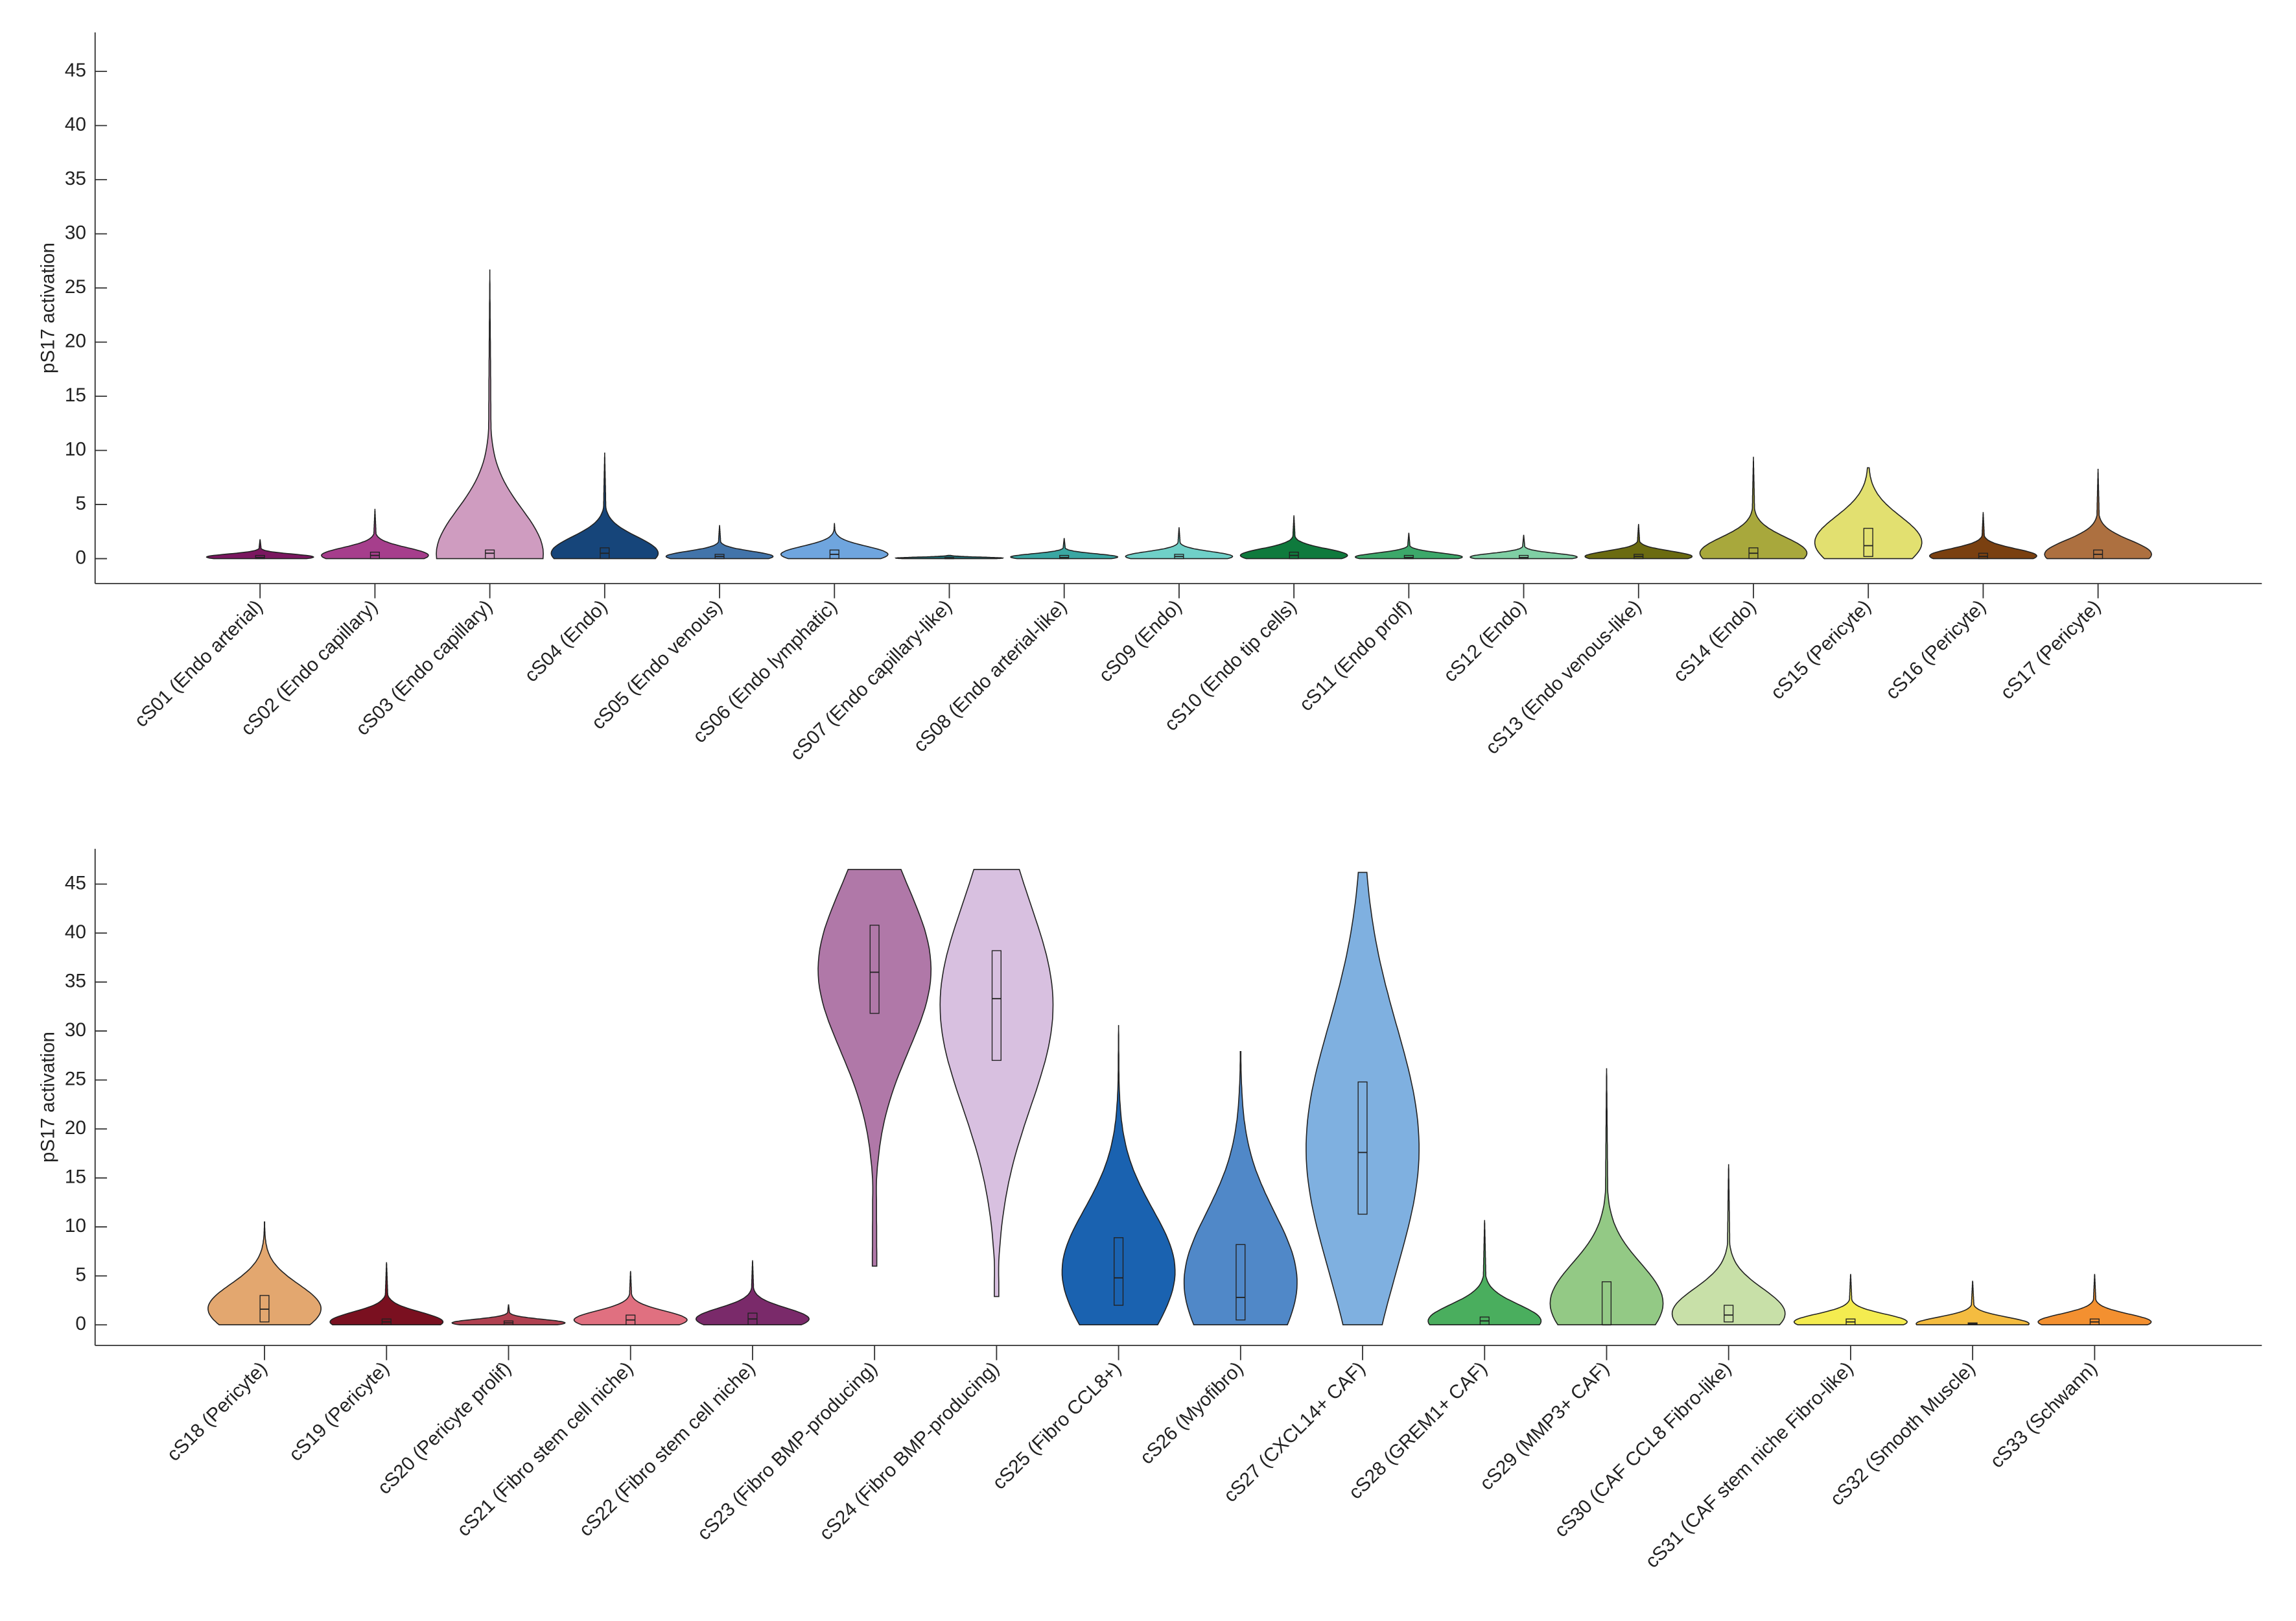  I want to click on x-tick-label: cS16 (Pericyte), so click(1936, 650).